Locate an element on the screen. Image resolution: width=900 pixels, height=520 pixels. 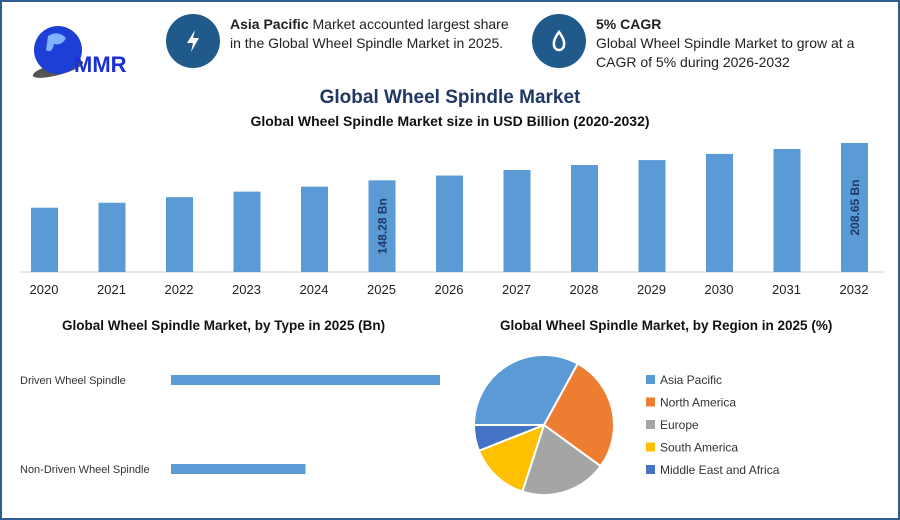
main-title: Global Wheel Spindle Market is located at coordinates (450, 97).